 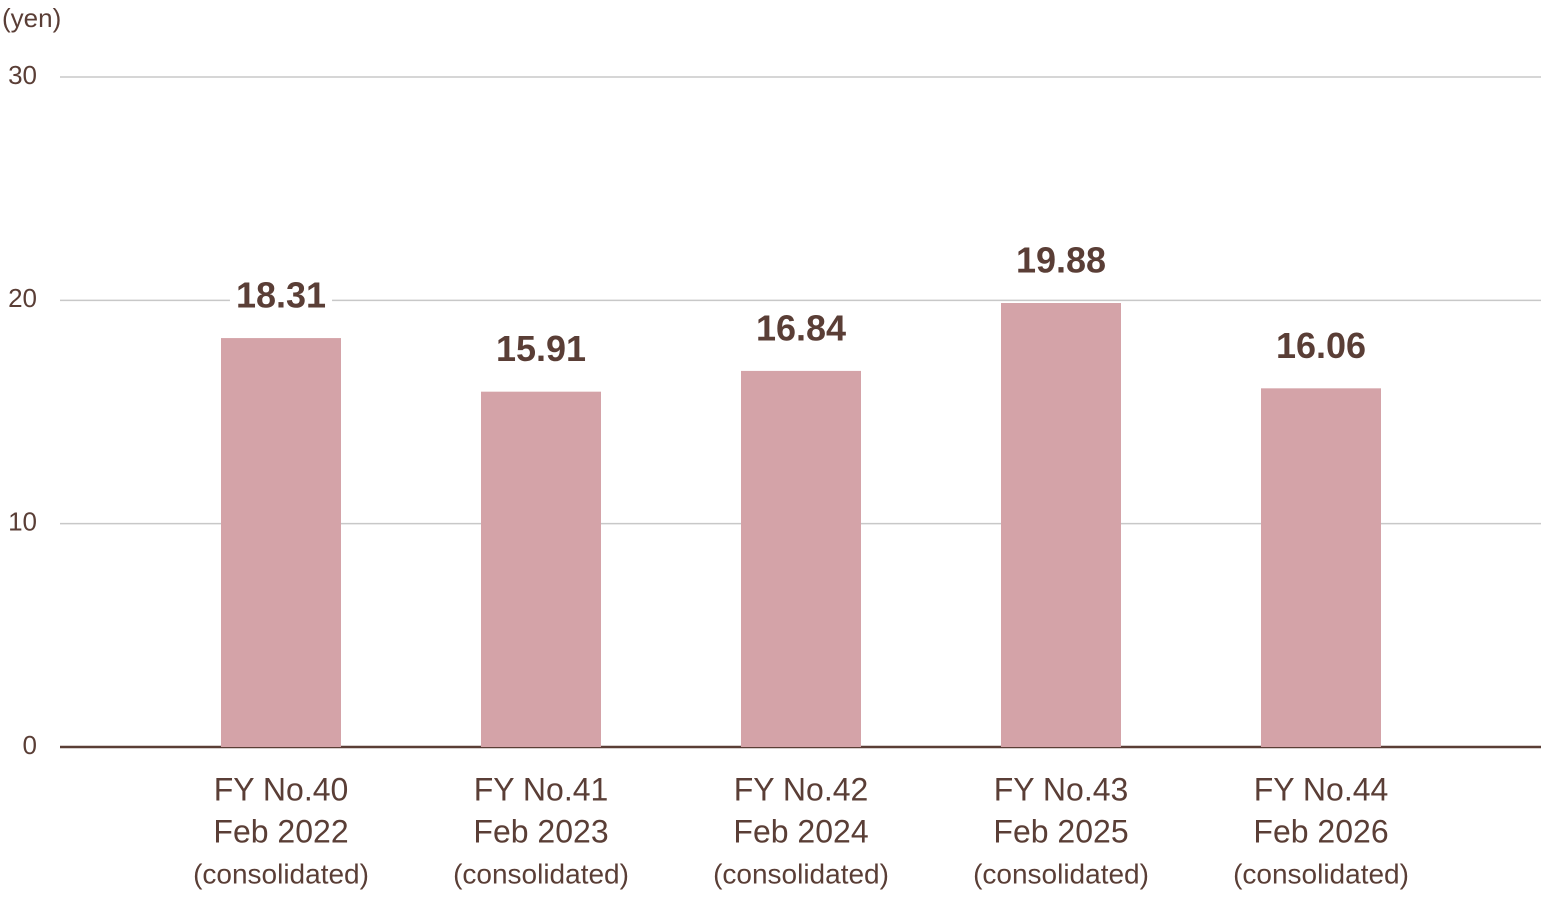 I want to click on x-tick-label: FY No.43, so click(x=1061, y=789).